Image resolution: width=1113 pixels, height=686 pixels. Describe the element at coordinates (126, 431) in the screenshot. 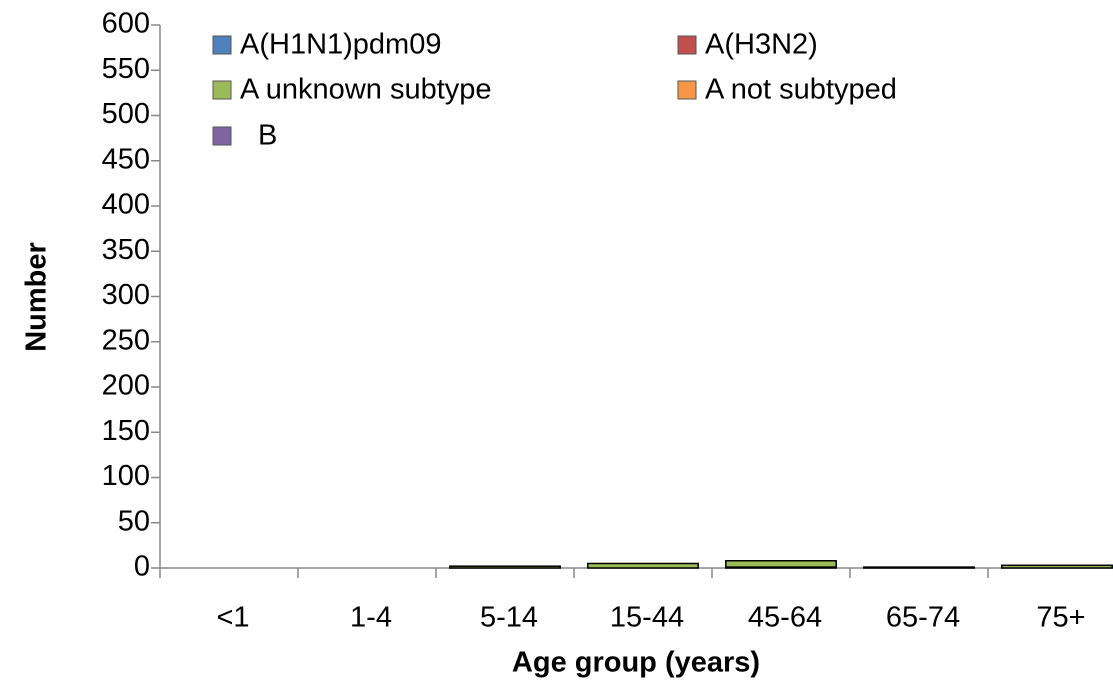

I see `y-tick-label: 150` at that location.